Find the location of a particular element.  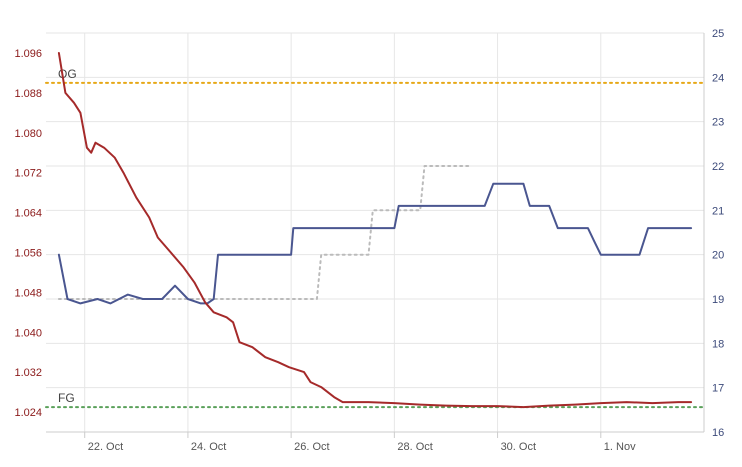

y-left-tick-label: 1.024 is located at coordinates (28, 413).